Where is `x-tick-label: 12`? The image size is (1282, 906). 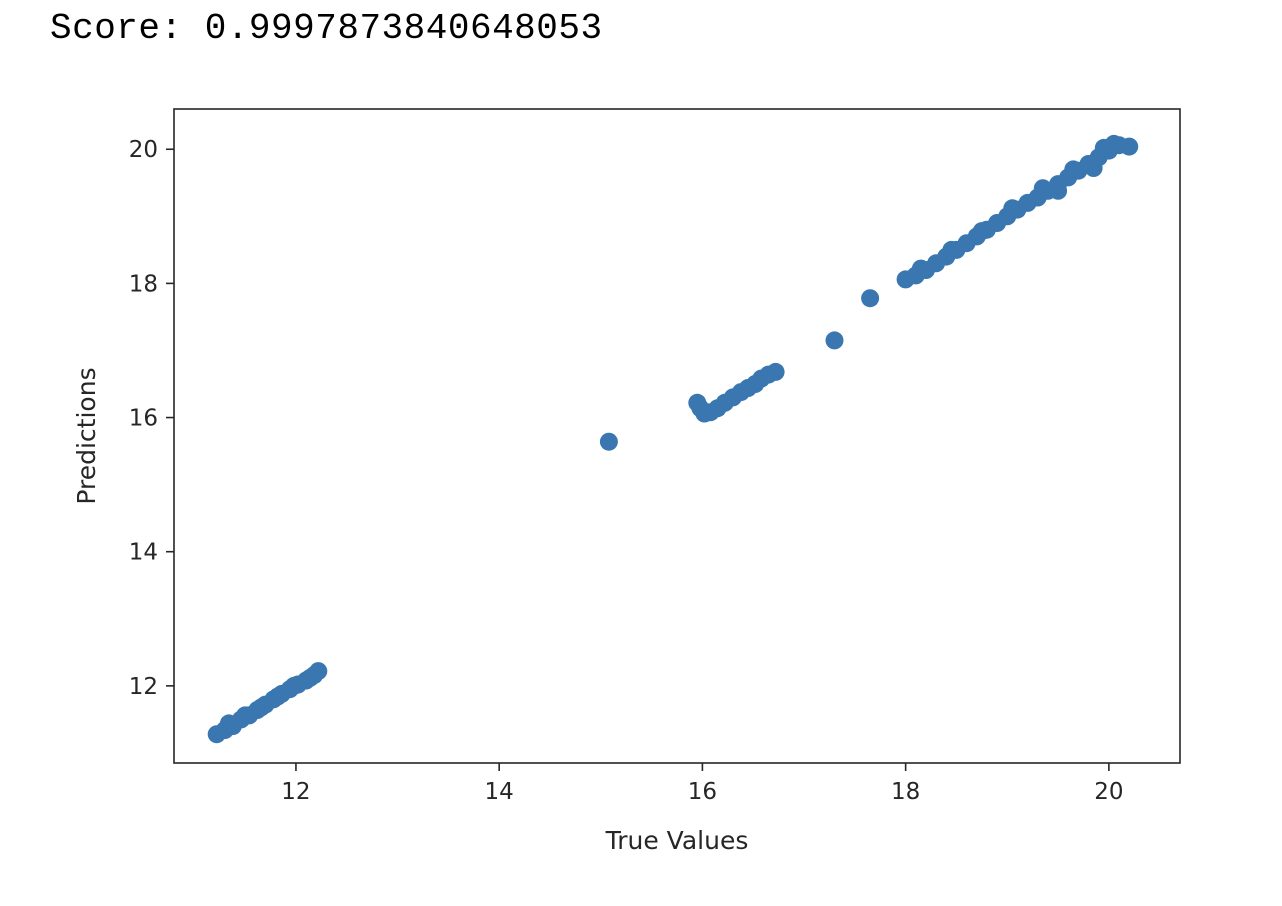 x-tick-label: 12 is located at coordinates (295, 792).